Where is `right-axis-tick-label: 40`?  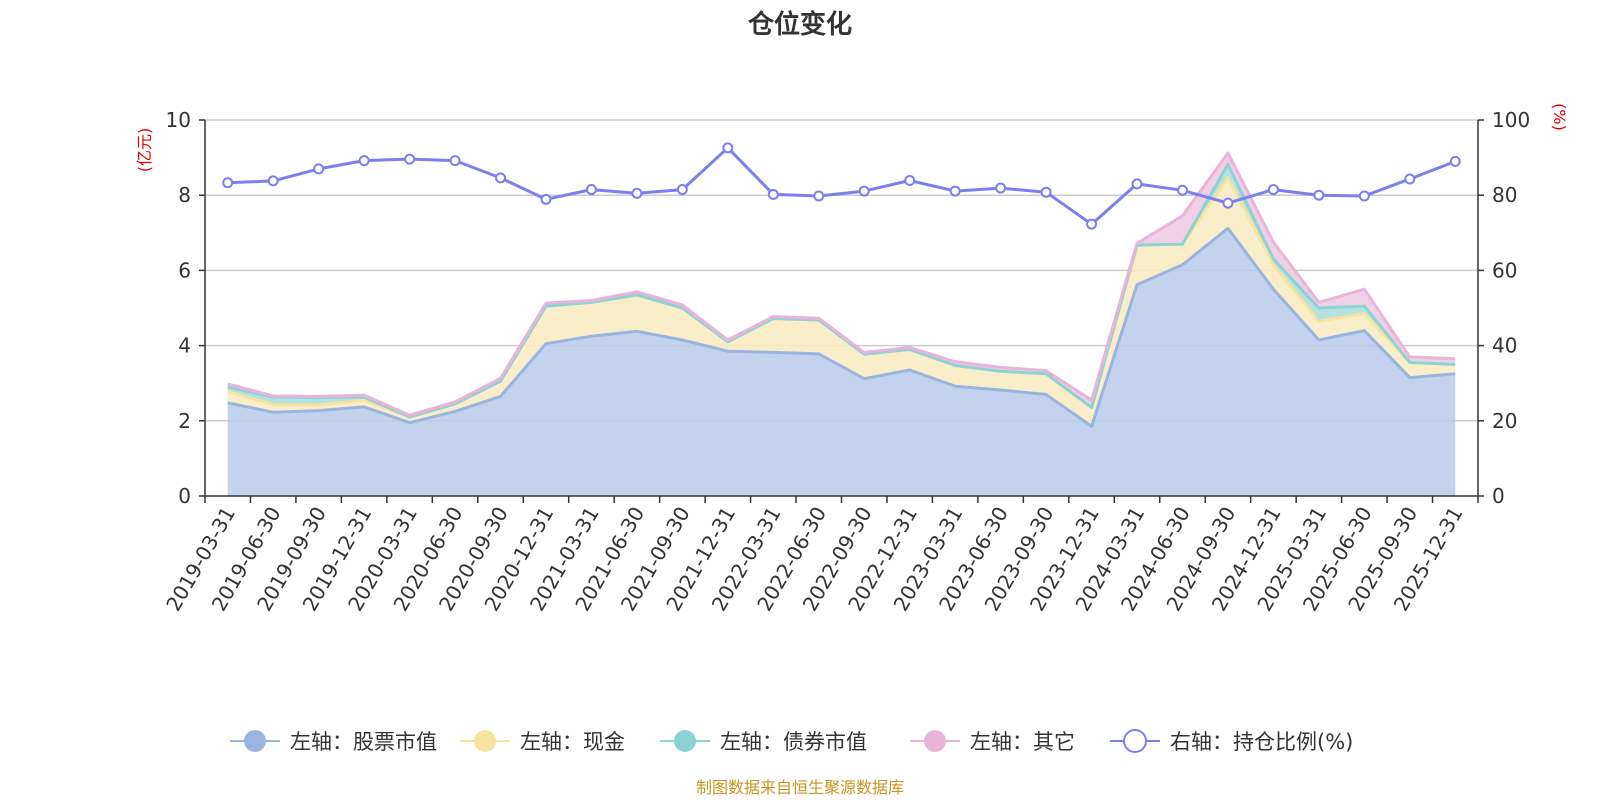
right-axis-tick-label: 40 is located at coordinates (1504, 346).